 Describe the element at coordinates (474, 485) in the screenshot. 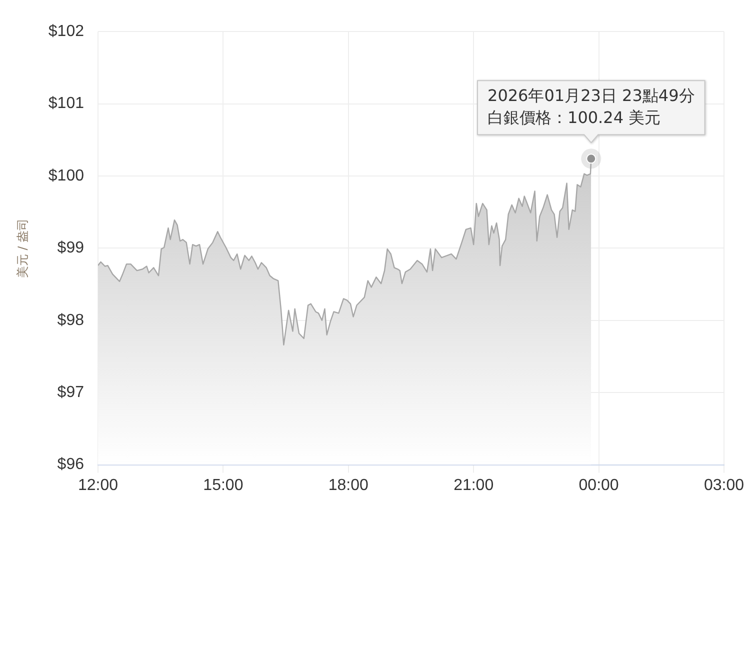

I see `x-tick-label: 21:00` at that location.